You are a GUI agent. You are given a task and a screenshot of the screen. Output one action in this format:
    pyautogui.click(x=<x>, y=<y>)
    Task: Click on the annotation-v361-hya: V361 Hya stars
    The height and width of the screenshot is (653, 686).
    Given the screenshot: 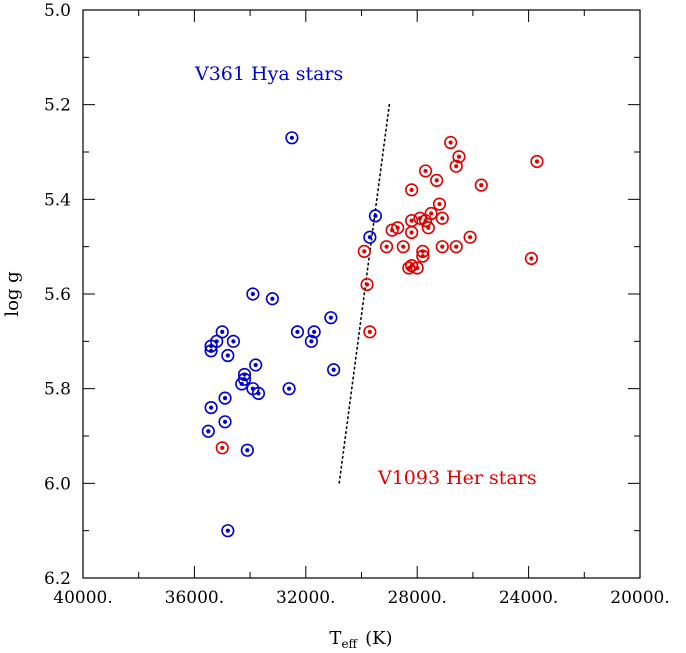 What is the action you would take?
    pyautogui.click(x=268, y=74)
    